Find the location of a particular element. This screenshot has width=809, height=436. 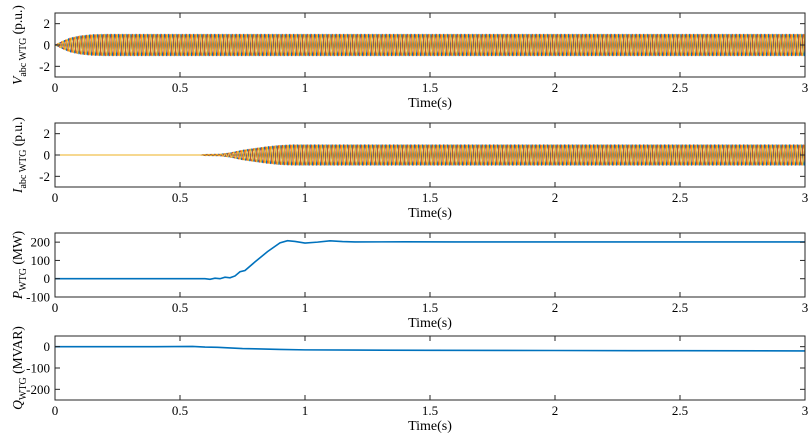

y-tick-label-pwtg: 100 is located at coordinates (41, 260).